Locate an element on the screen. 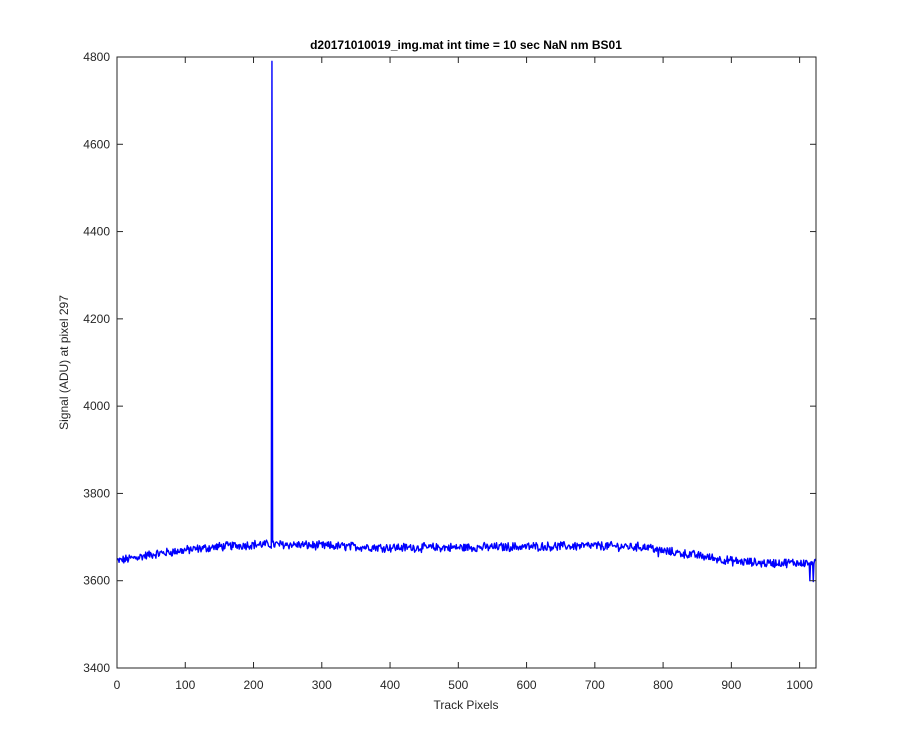 The height and width of the screenshot is (750, 900). y-tick-label: 3800 is located at coordinates (96, 493).